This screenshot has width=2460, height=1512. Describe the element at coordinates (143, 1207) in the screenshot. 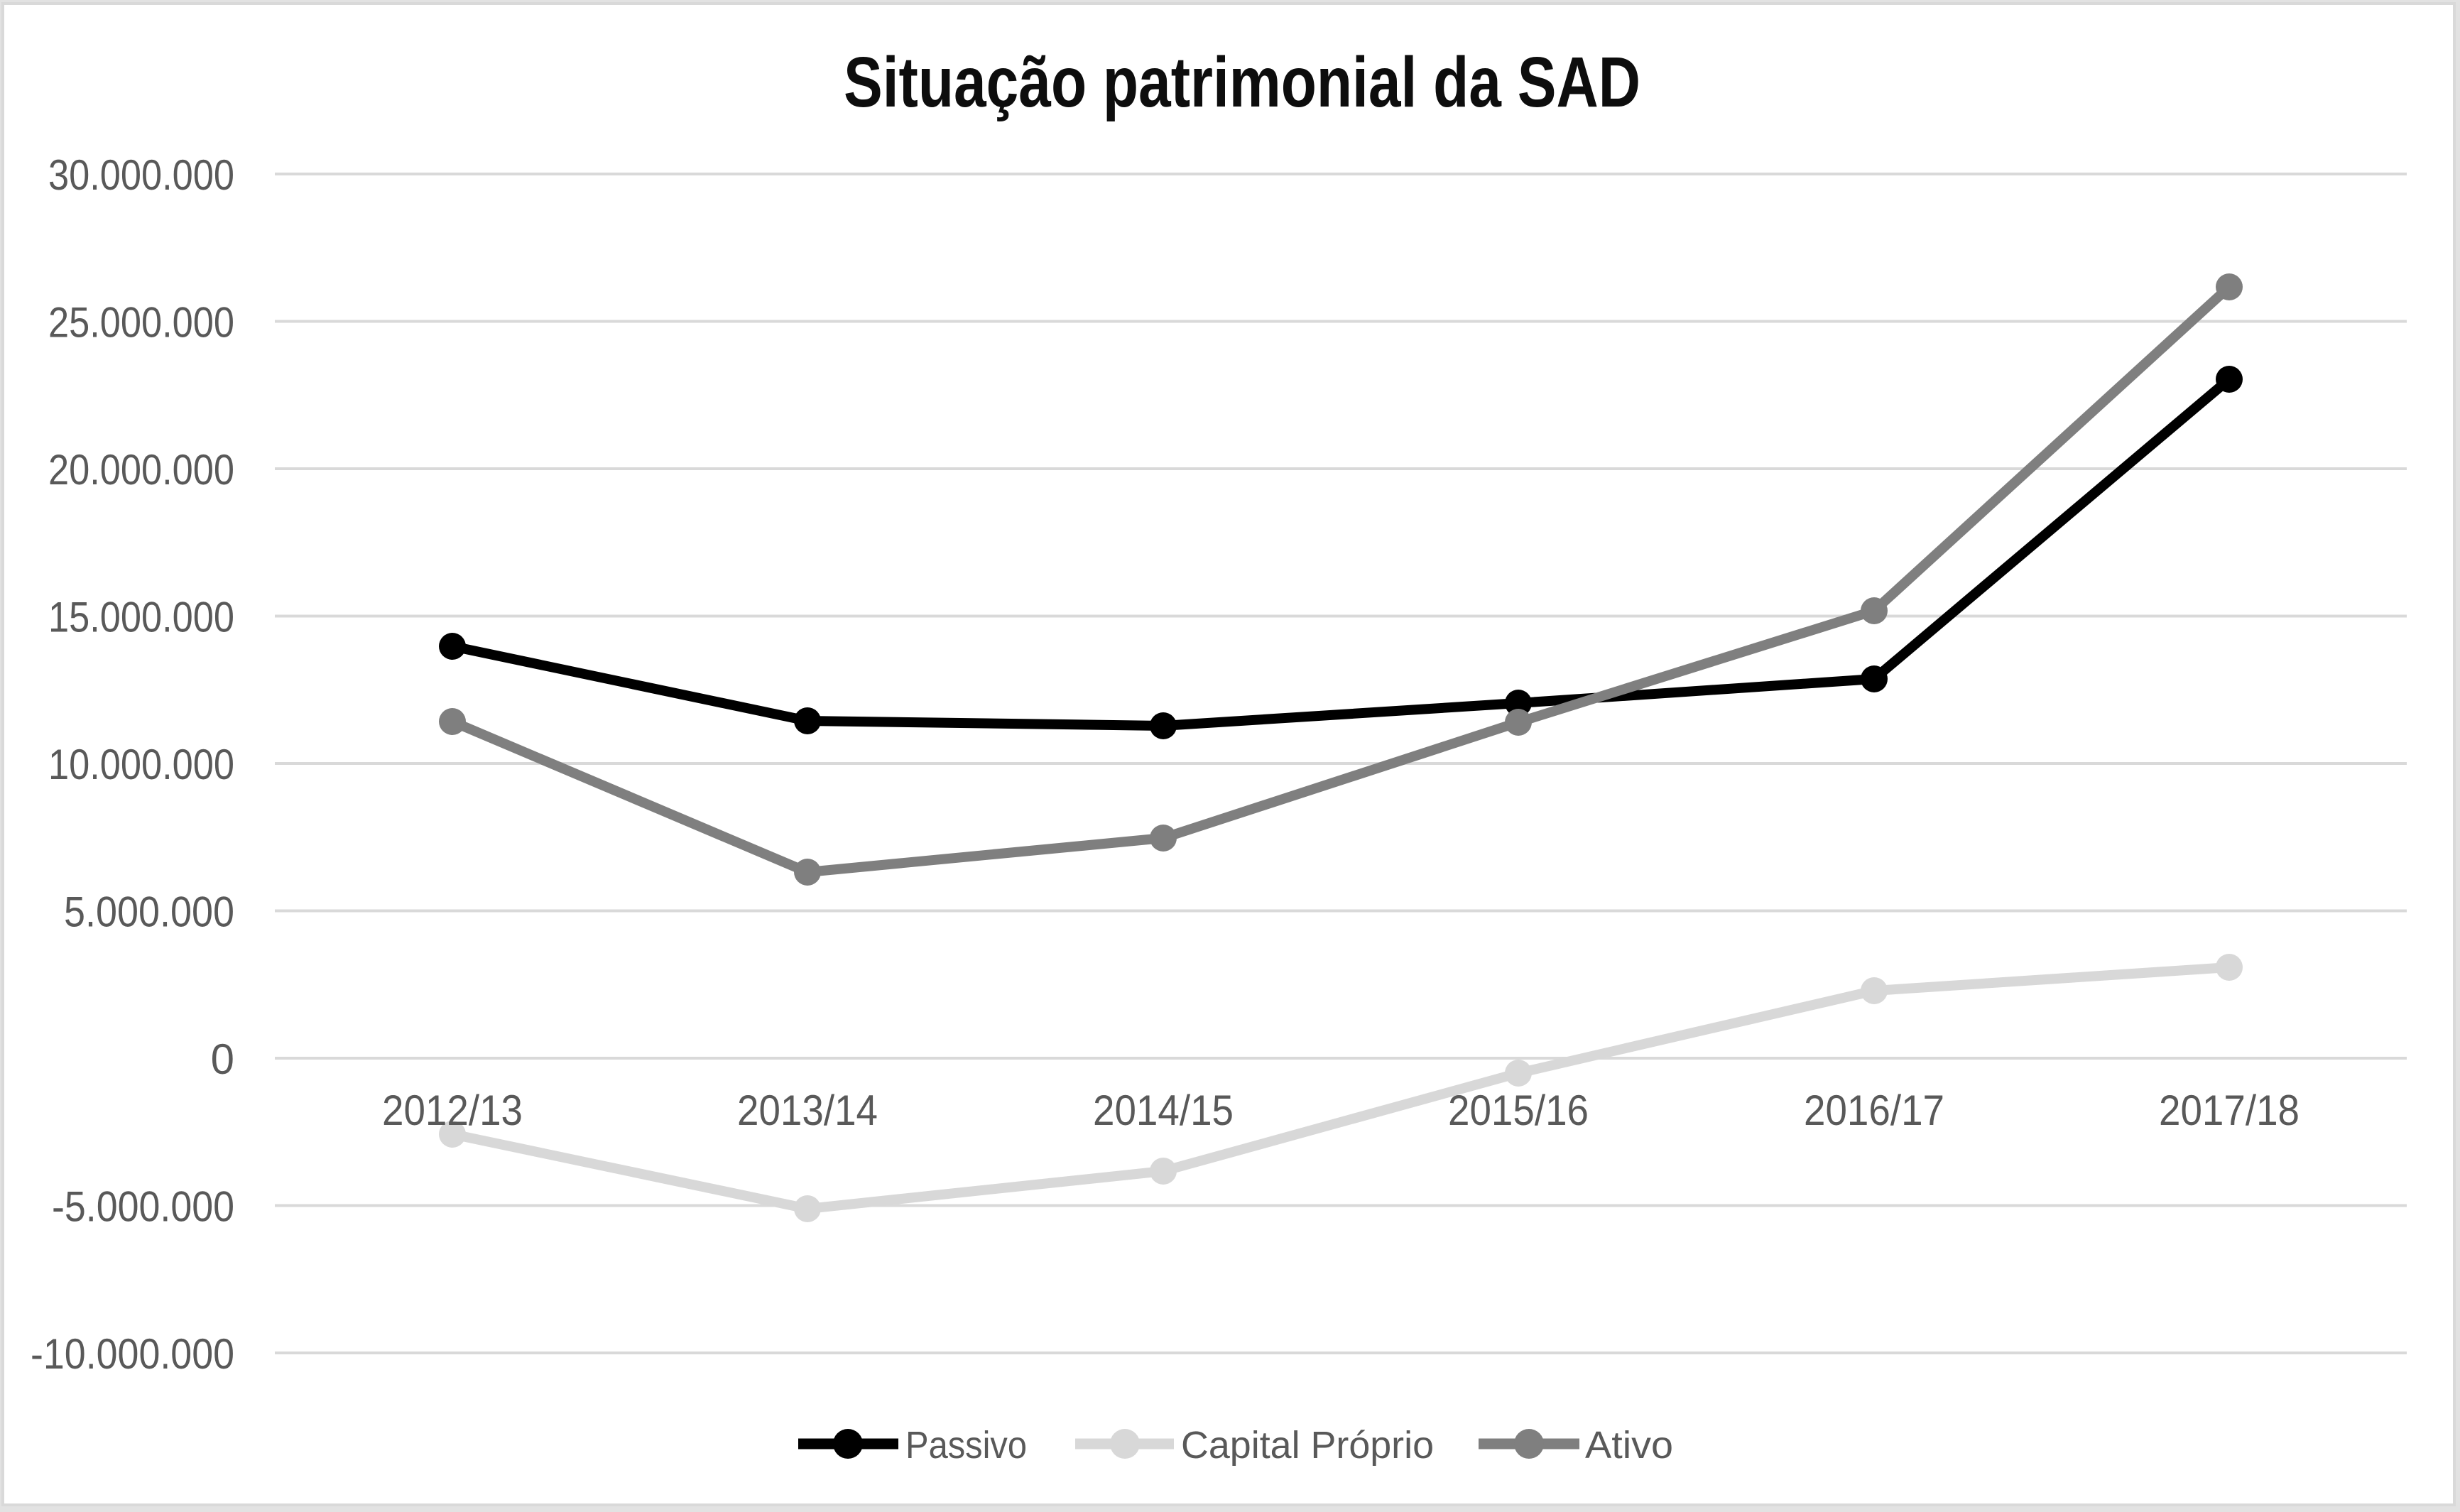

I see `svg-text: -5.000.000` at that location.